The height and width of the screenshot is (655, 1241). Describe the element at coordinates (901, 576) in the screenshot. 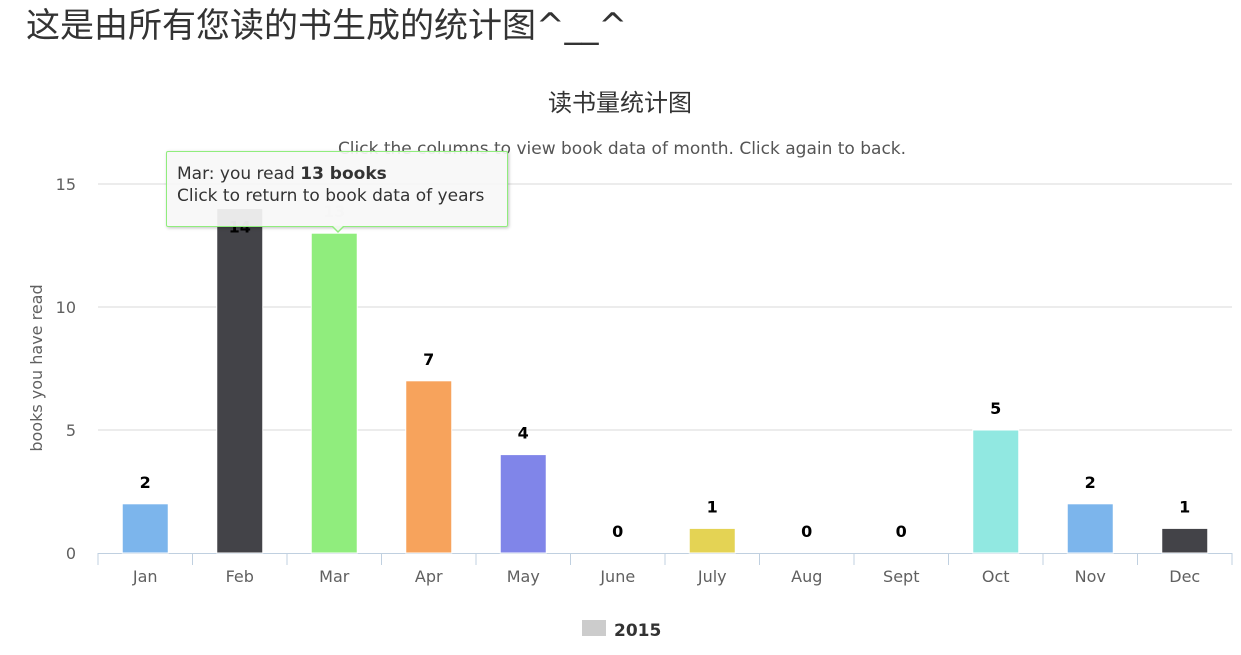

I see `x-tick-label: Sept` at that location.